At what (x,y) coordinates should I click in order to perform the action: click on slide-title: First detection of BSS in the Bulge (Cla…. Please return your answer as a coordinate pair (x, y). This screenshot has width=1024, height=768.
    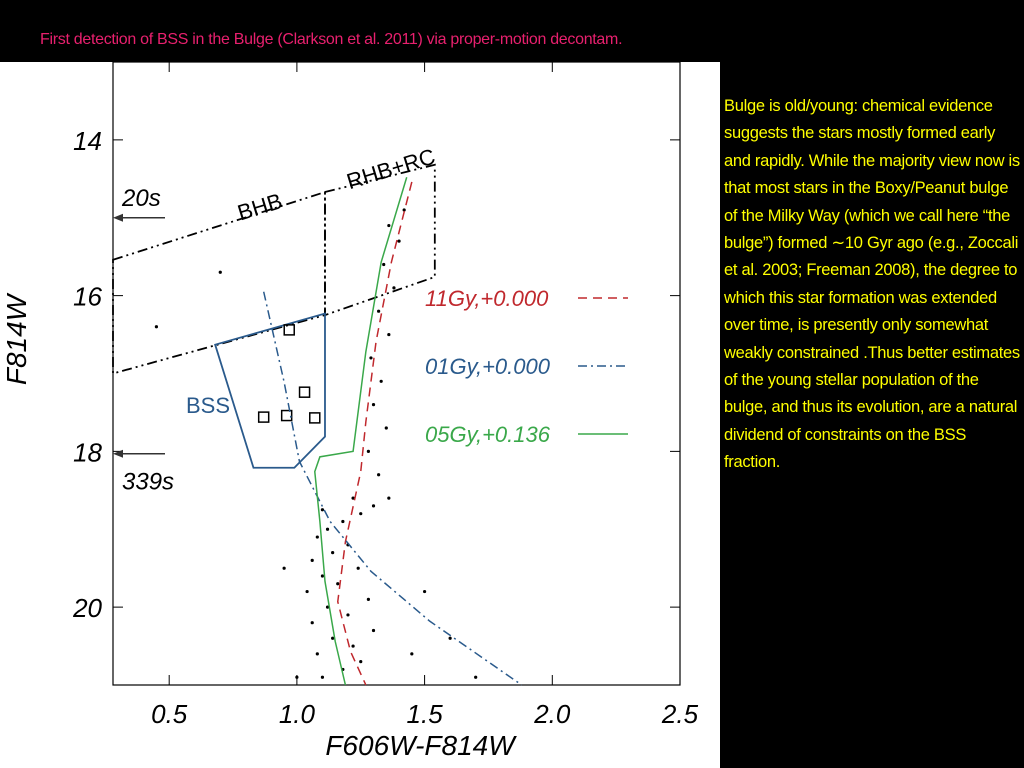
    Looking at the image, I should click on (331, 39).